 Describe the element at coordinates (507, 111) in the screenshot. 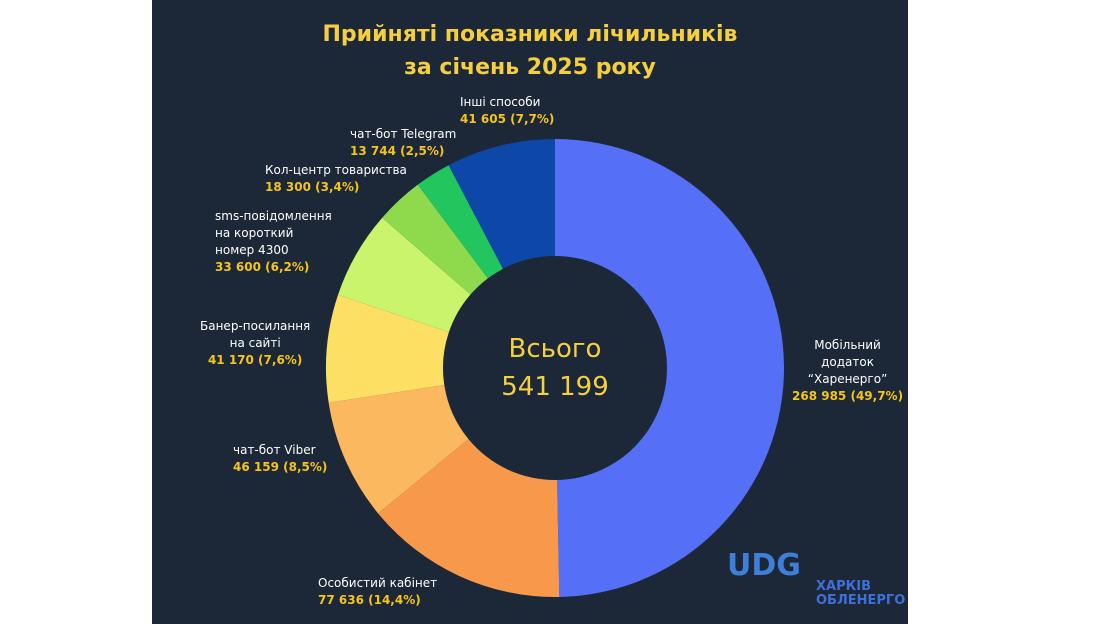

I see `slice-label: Інші способи 41 605 (7,7%)` at that location.